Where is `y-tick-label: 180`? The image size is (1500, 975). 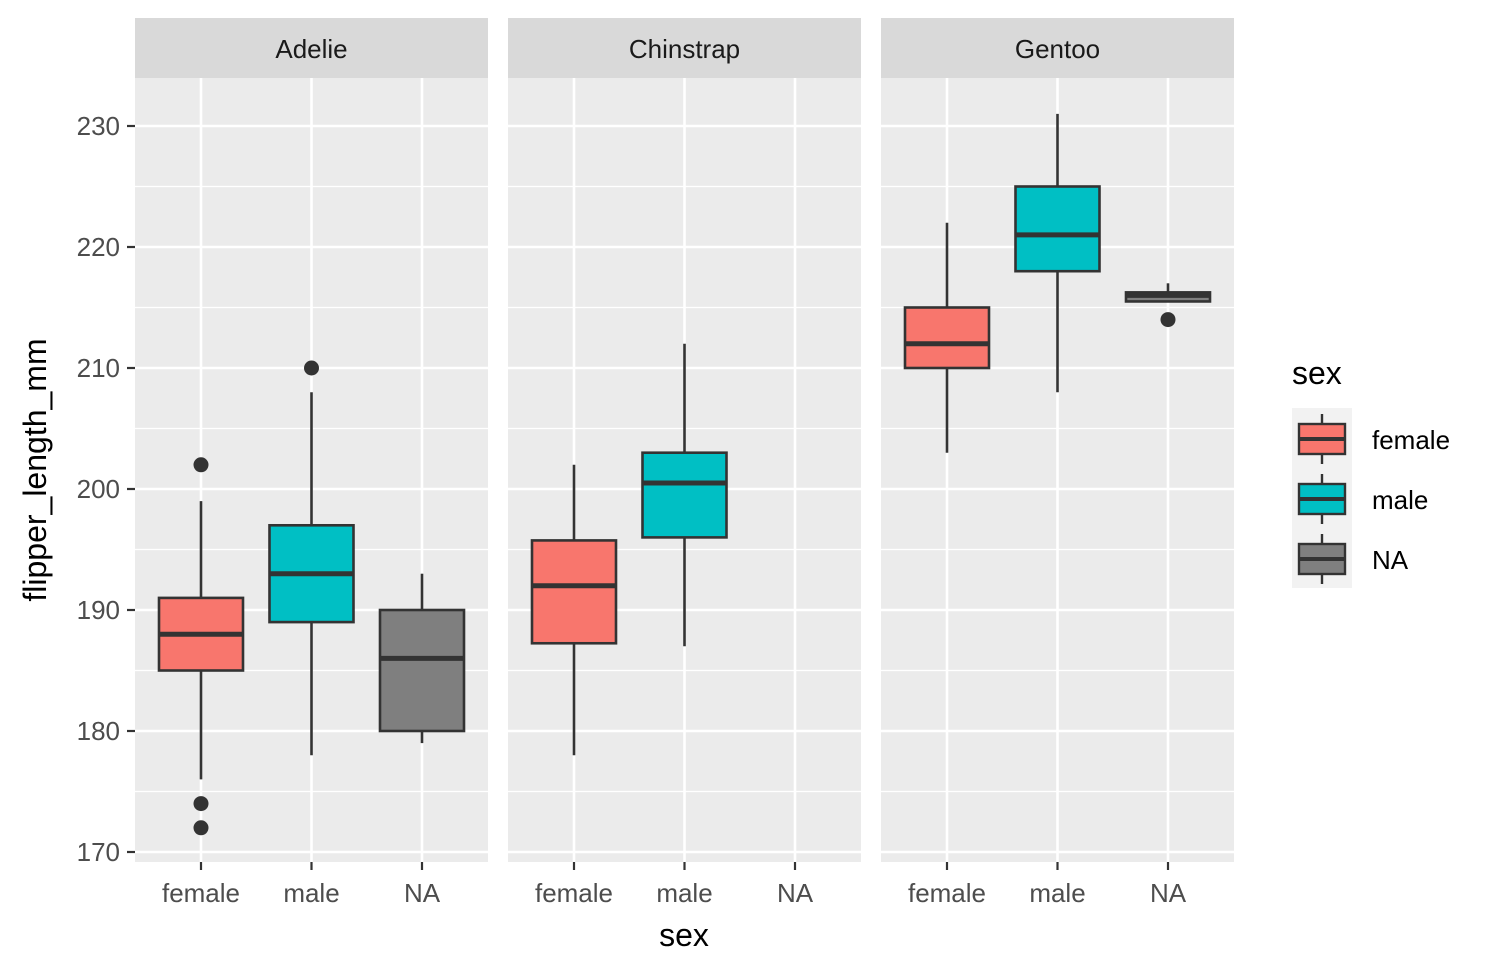
y-tick-label: 180 is located at coordinates (98, 731).